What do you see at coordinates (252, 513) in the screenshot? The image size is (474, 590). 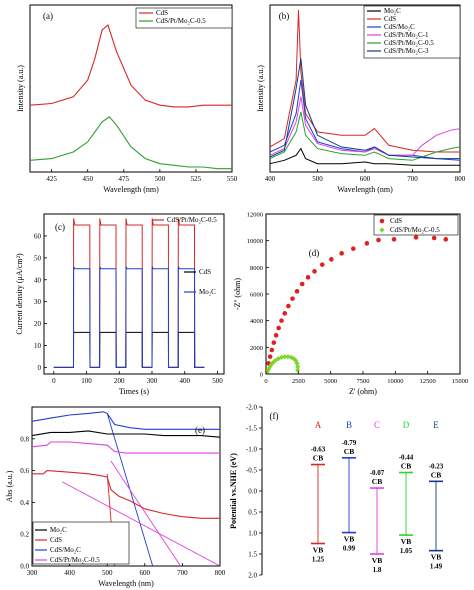 I see `panel-f-y-tick-label: 0.5` at bounding box center [252, 513].